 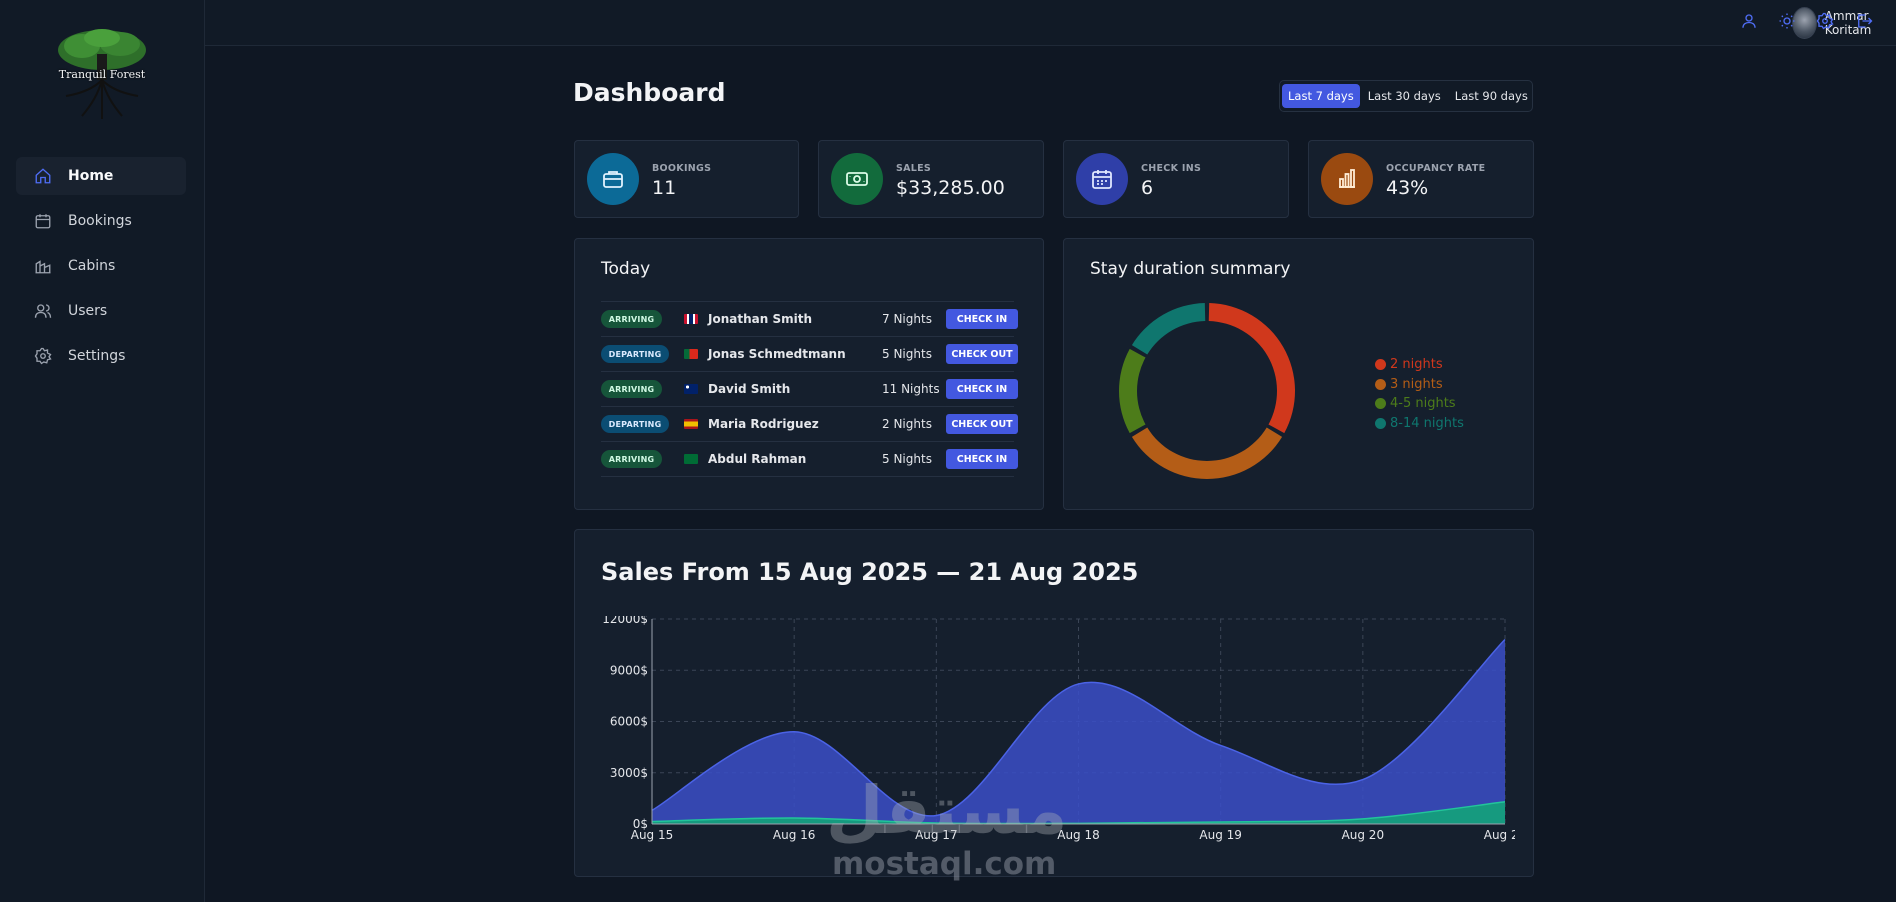 What do you see at coordinates (88, 311) in the screenshot?
I see `sidebar-item-label: Users` at bounding box center [88, 311].